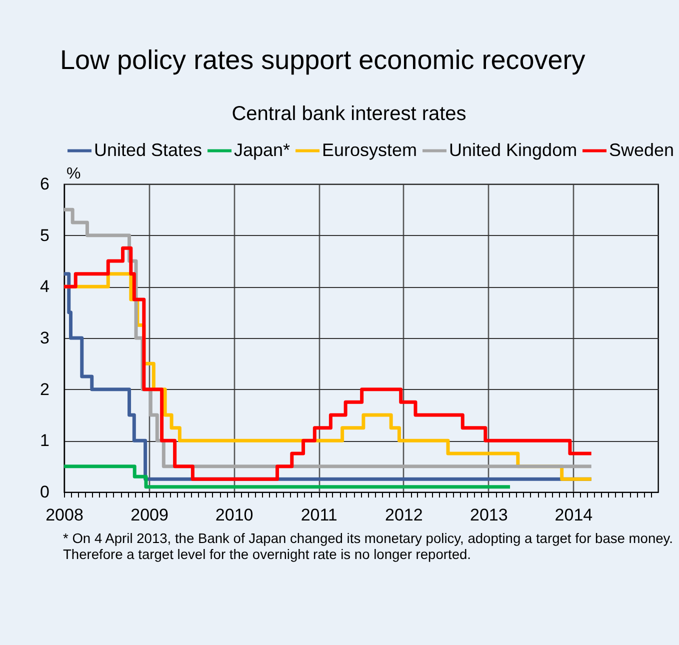  Describe the element at coordinates (368, 546) in the screenshot. I see `text: * On 4 April 2013, the Bank of Japan changed its monetary policy, adopting a target for base money. Therefore a target level for the overnight rate is no longer reported.` at that location.